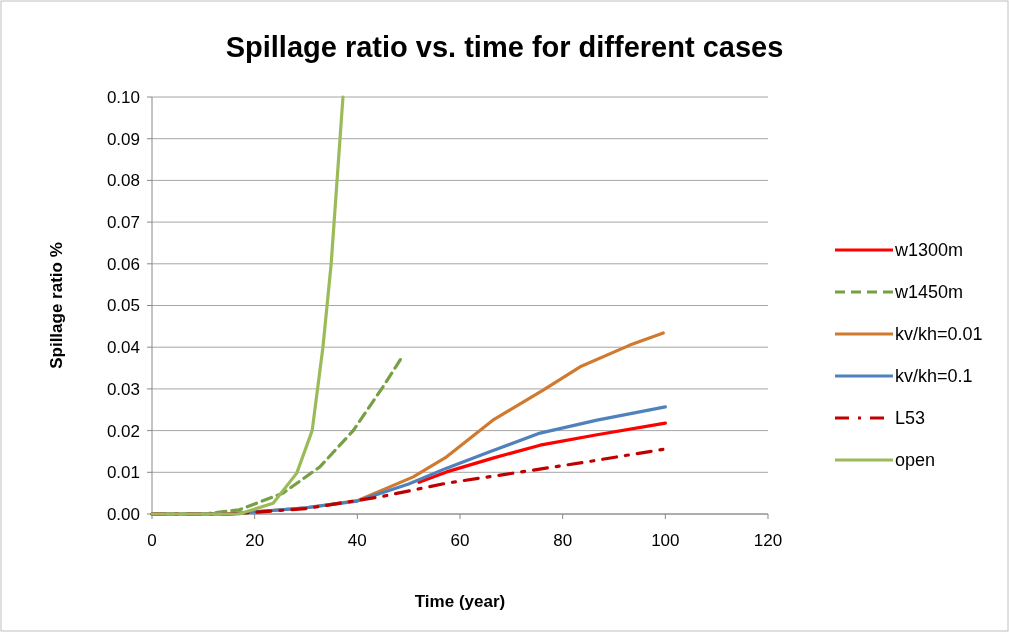 Image resolution: width=1009 pixels, height=632 pixels. I want to click on y-tick-label: 0.03, so click(123, 389).